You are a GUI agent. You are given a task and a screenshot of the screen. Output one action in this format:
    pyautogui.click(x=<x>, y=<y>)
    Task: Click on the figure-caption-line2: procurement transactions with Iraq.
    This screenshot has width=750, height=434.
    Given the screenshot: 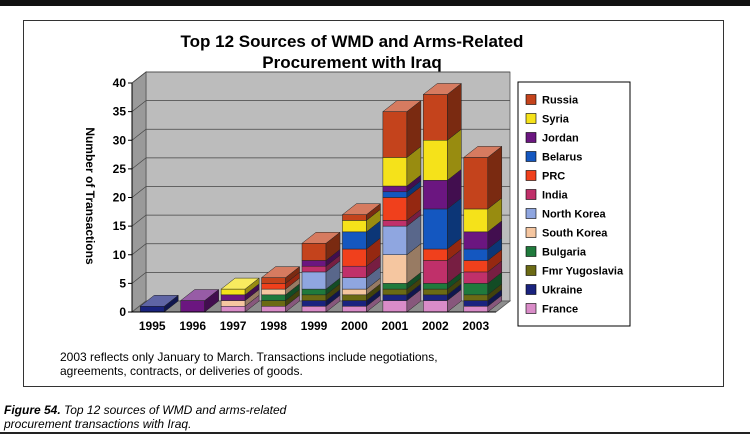 What is the action you would take?
    pyautogui.click(x=98, y=424)
    